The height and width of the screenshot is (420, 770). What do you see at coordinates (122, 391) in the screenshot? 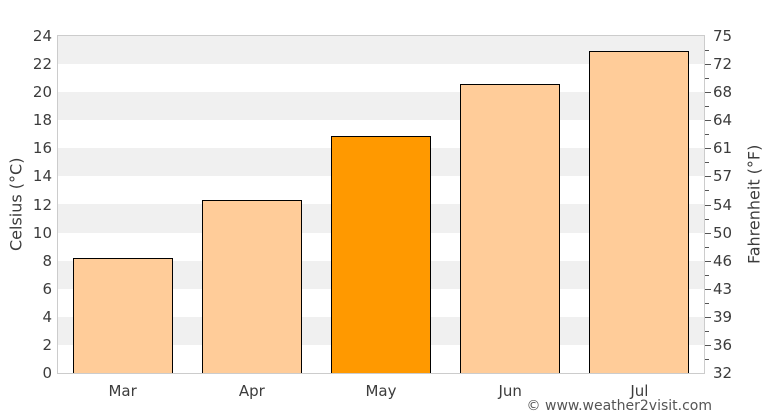
I see `month-label-mar: Mar` at bounding box center [122, 391].